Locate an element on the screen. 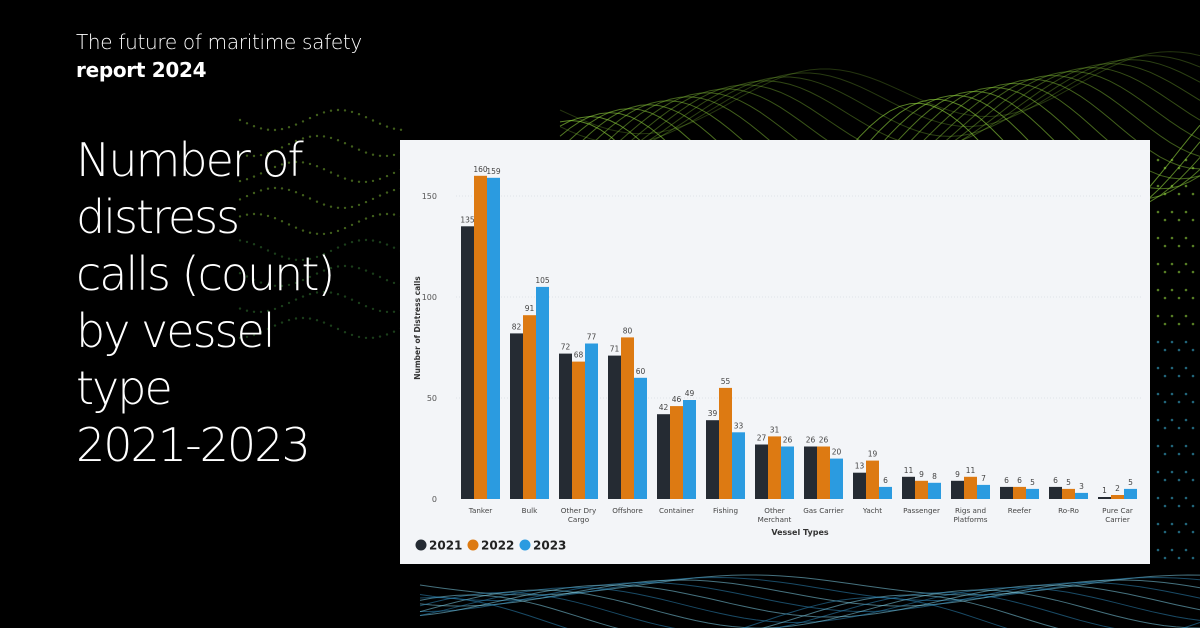 The image size is (1200, 628). x-tick-label: Platforms is located at coordinates (970, 519).